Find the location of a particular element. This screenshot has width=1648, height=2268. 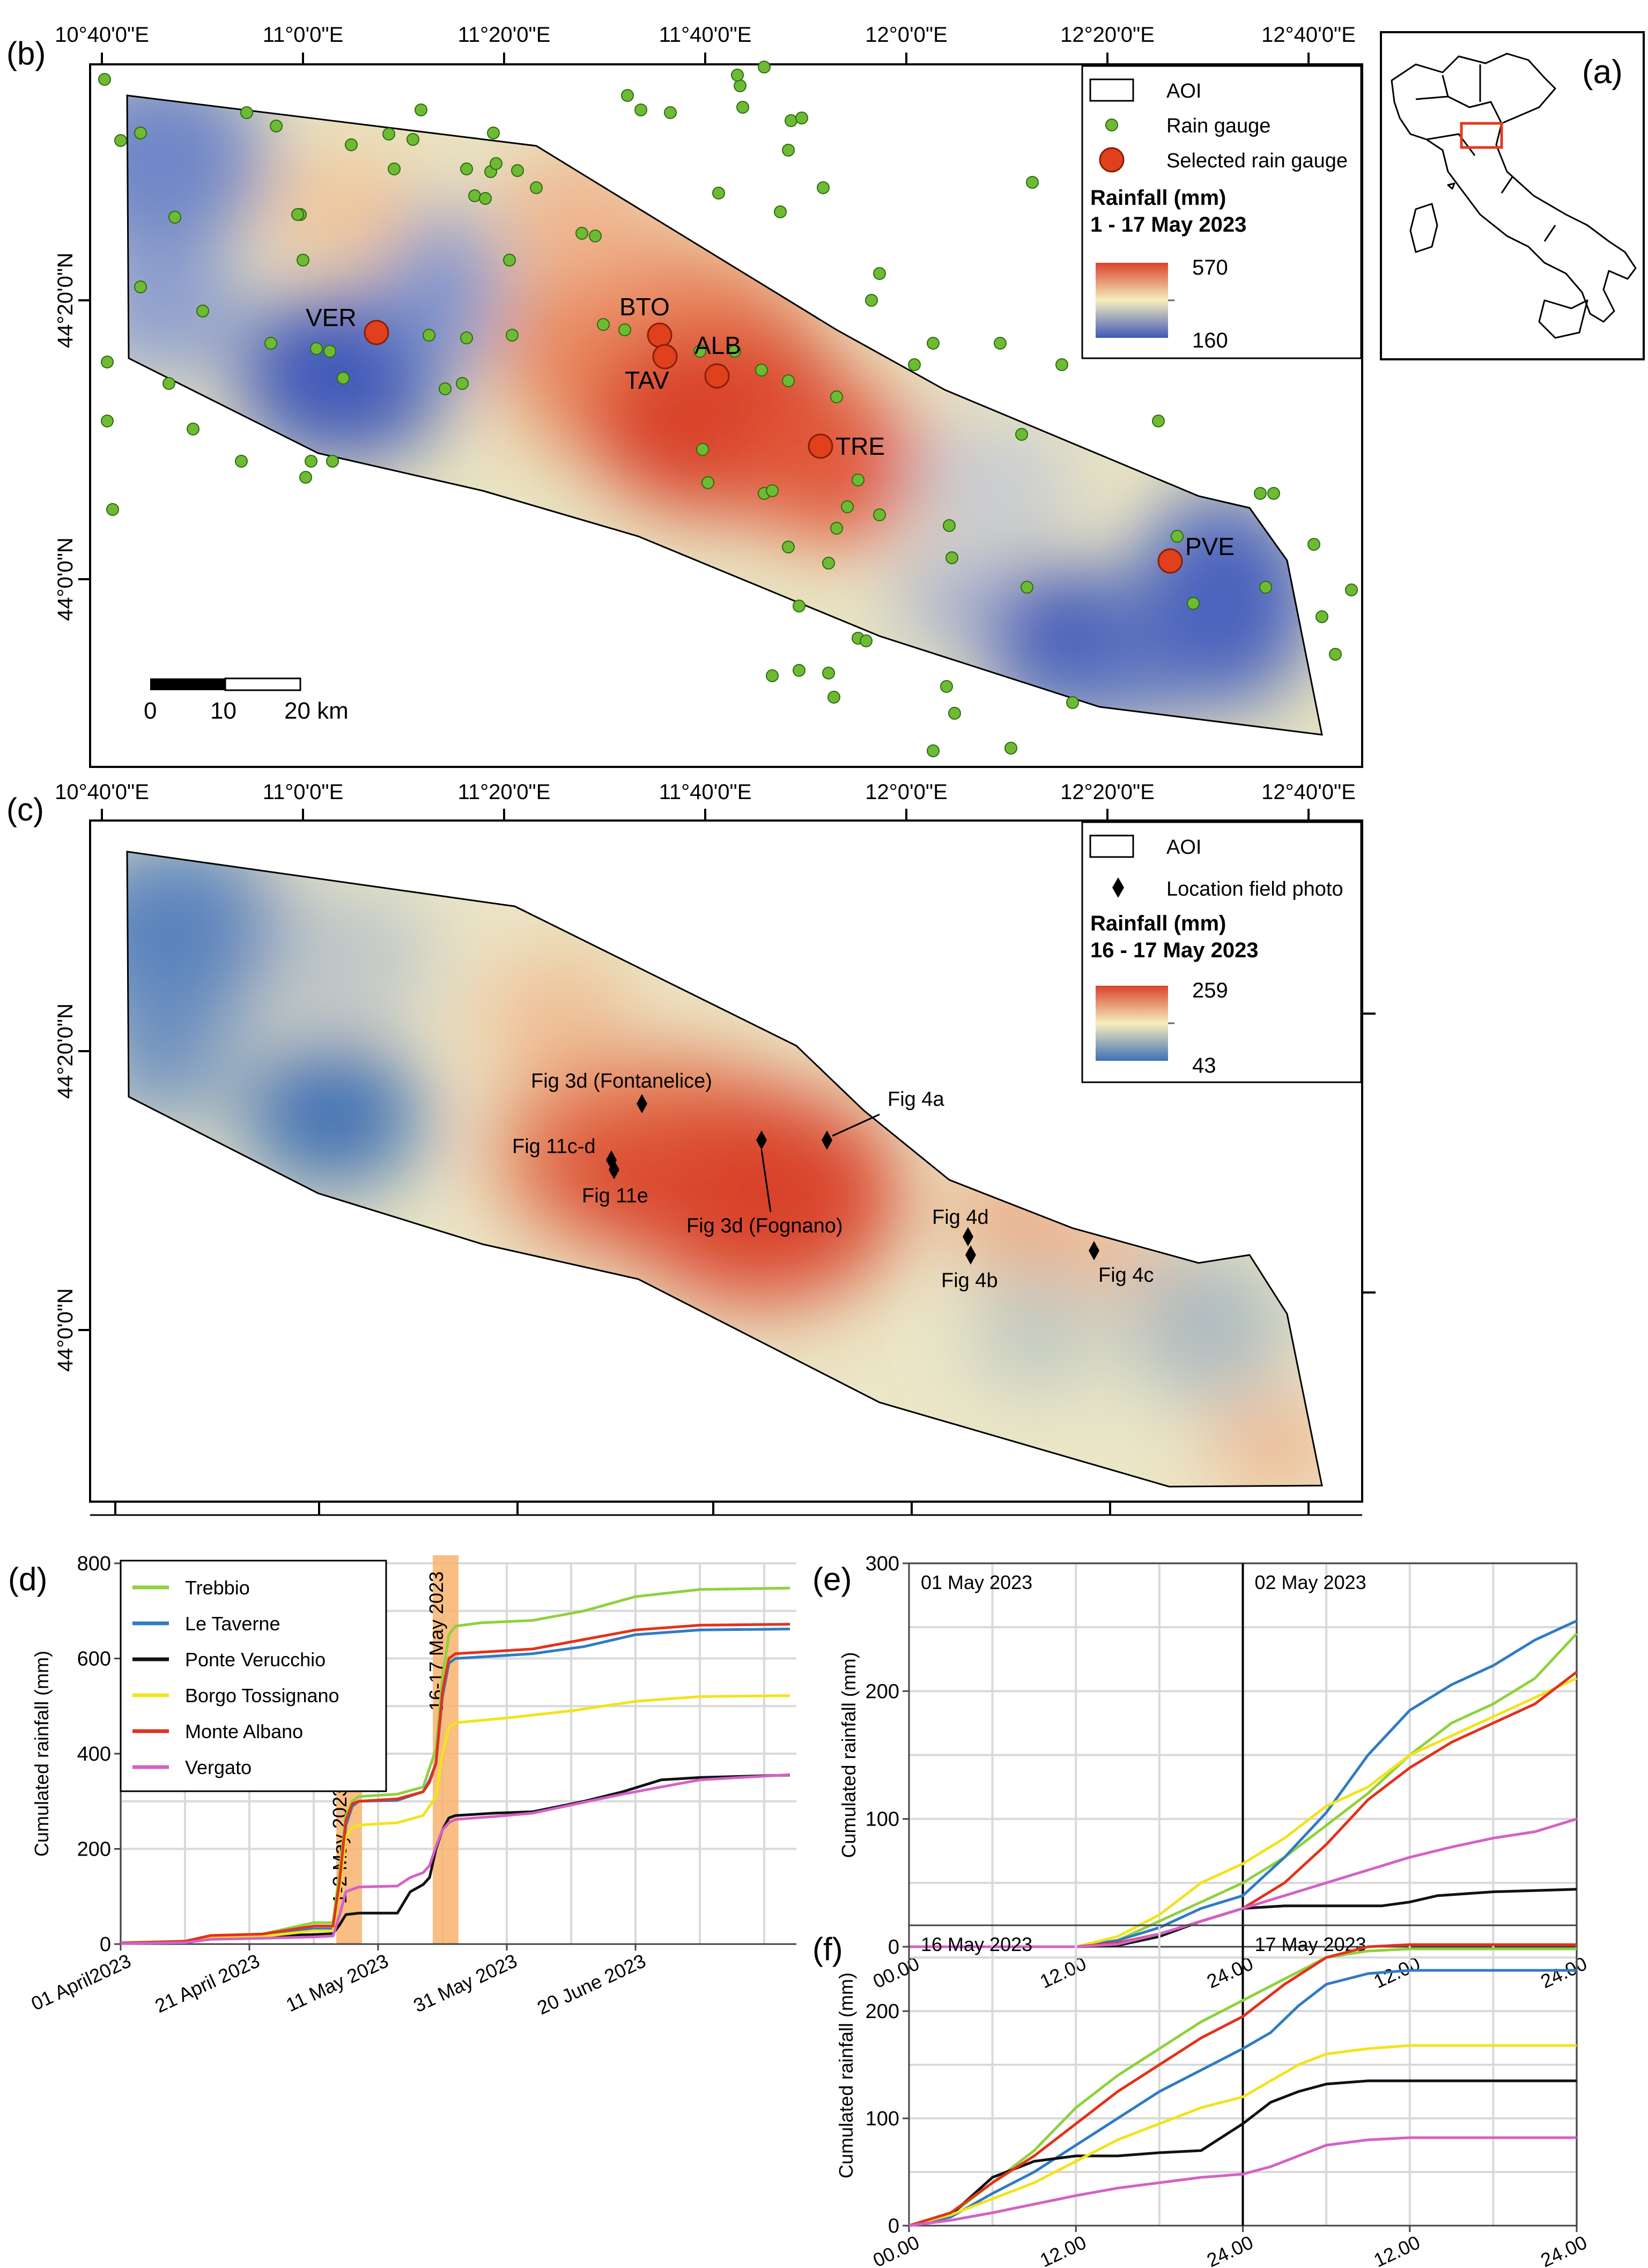

legend-aoi-c: AOI is located at coordinates (1183, 847).